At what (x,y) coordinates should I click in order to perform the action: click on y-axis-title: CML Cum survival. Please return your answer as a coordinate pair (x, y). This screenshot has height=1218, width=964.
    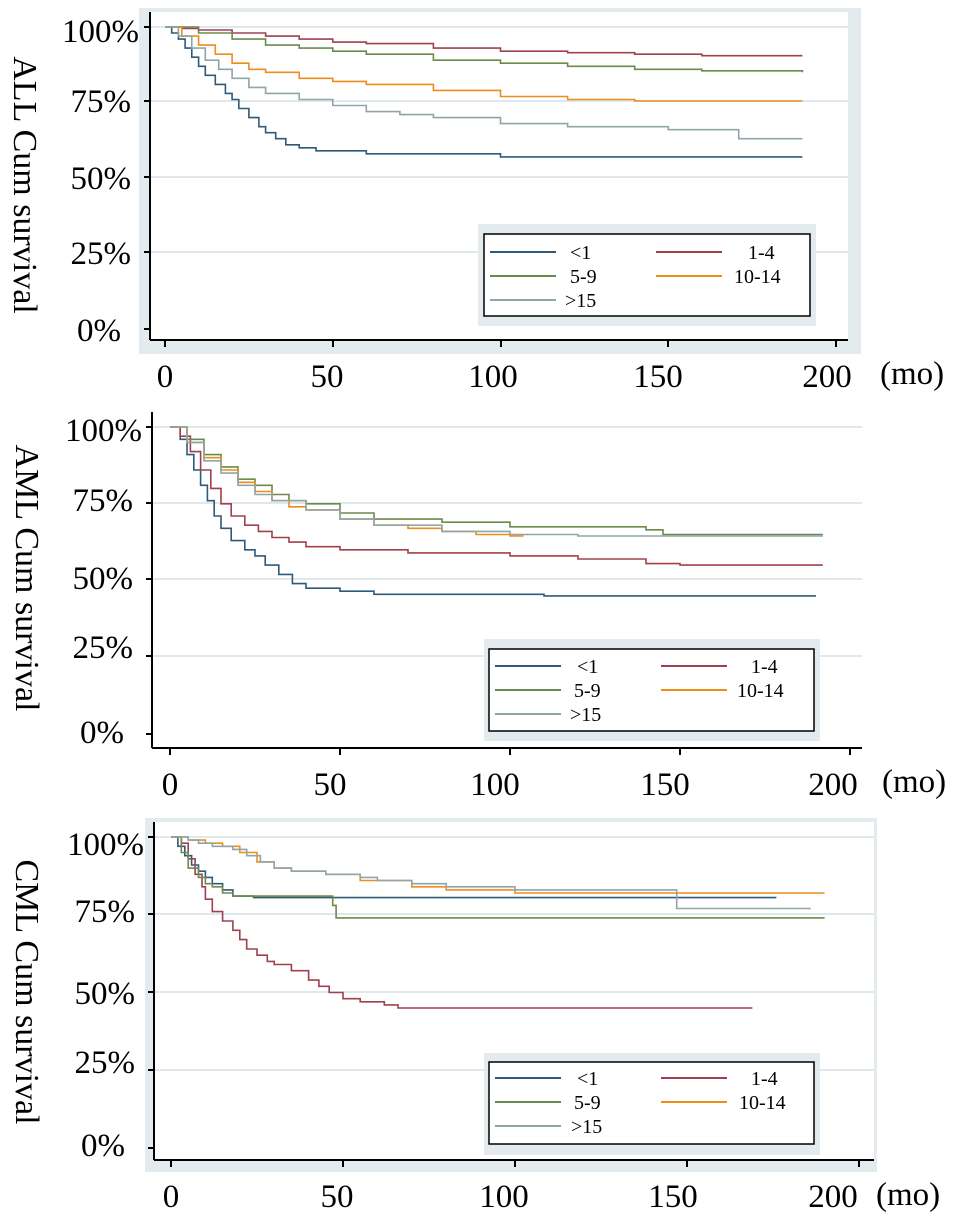
    Looking at the image, I should click on (26, 991).